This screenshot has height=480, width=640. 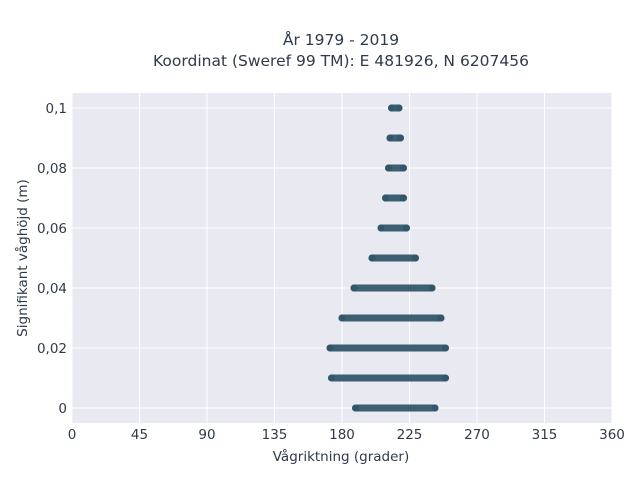 What do you see at coordinates (22, 258) in the screenshot?
I see `y-axis-title: Signifikant våghöjd (m)` at bounding box center [22, 258].